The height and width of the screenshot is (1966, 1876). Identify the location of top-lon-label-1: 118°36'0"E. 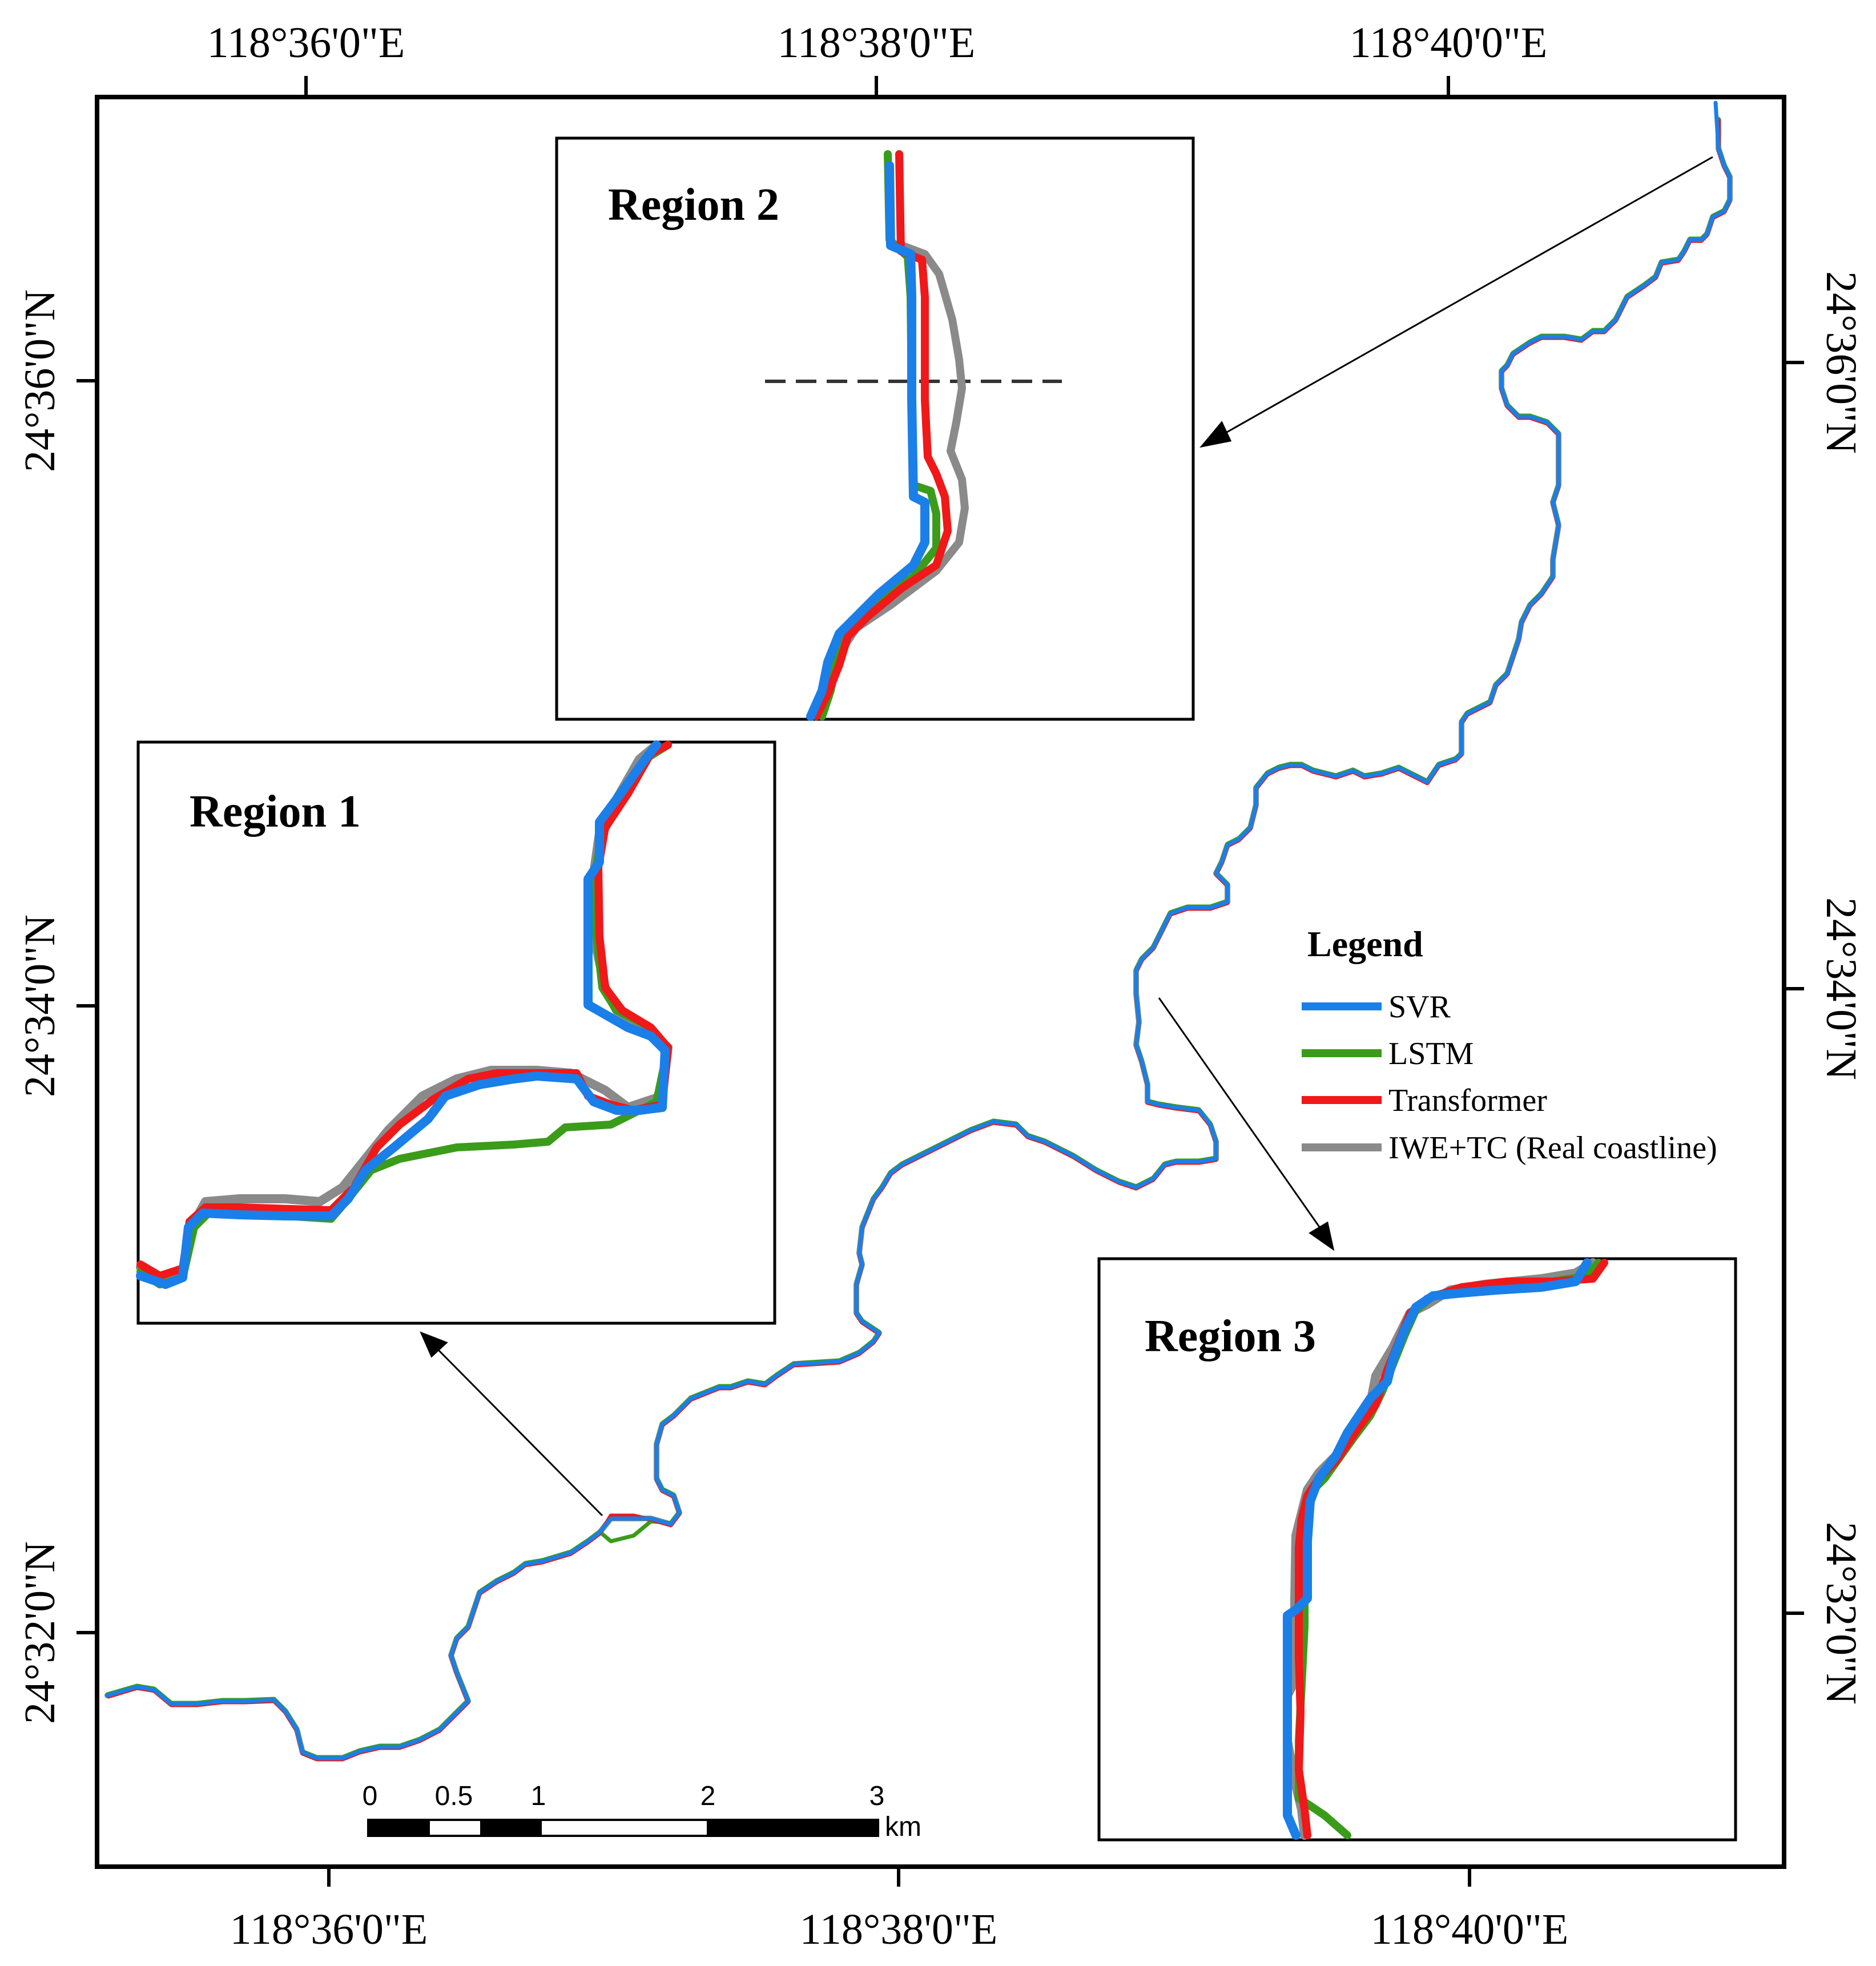
(306, 43).